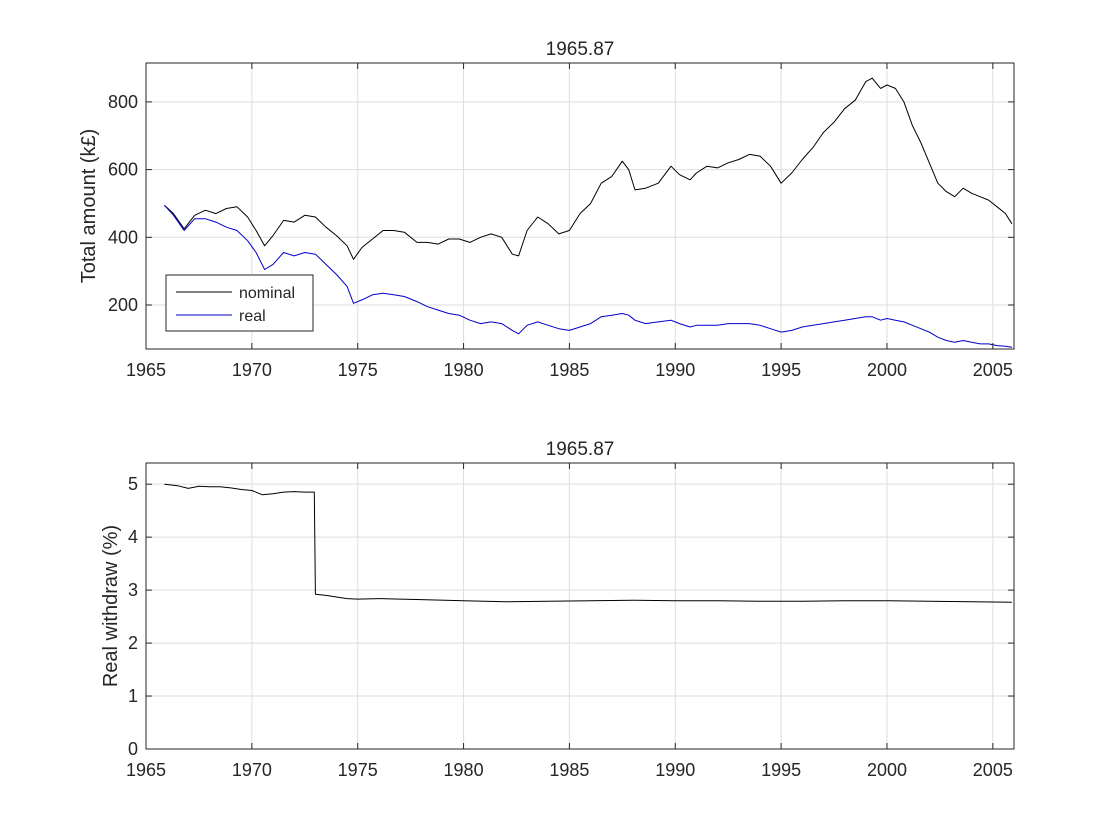 This screenshot has width=1120, height=840. What do you see at coordinates (123, 170) in the screenshot?
I see `y-tick-label: 600` at bounding box center [123, 170].